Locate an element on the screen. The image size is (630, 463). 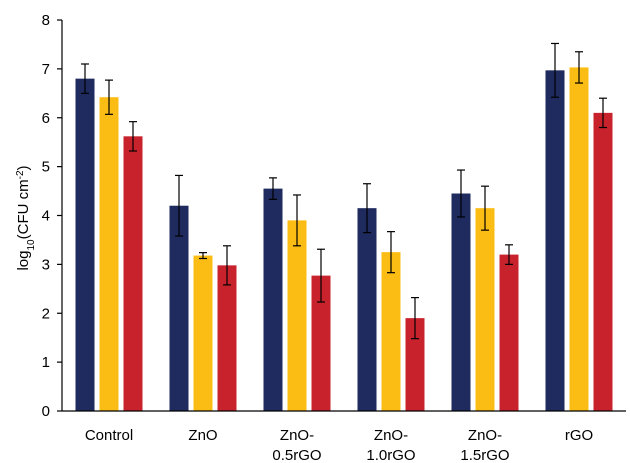
y-tick-label: 8 is located at coordinates (46, 20).